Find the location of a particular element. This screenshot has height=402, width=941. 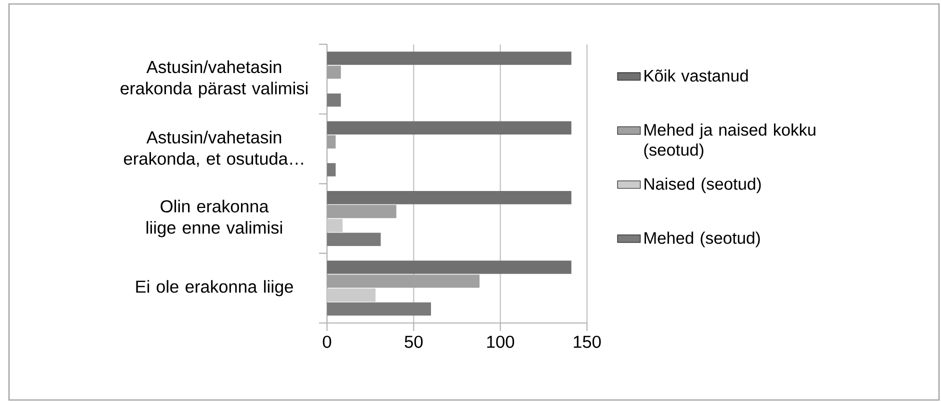

x-tick-label: 50 is located at coordinates (413, 342).